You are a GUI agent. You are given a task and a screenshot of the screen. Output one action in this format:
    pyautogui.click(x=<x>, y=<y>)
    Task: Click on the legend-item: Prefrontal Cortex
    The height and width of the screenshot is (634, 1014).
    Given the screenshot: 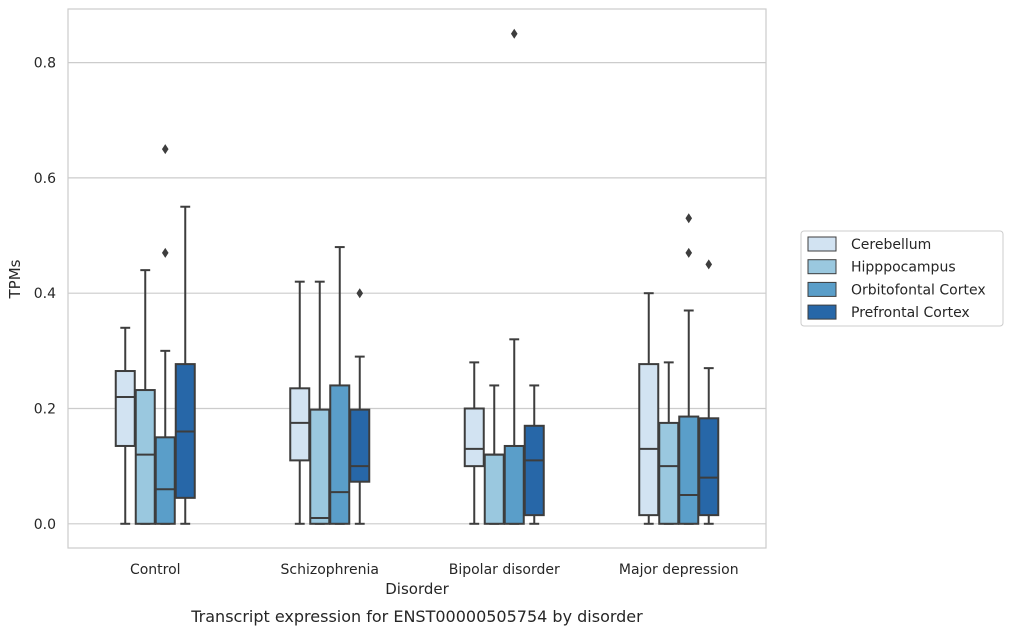 What is the action you would take?
    pyautogui.click(x=888, y=312)
    